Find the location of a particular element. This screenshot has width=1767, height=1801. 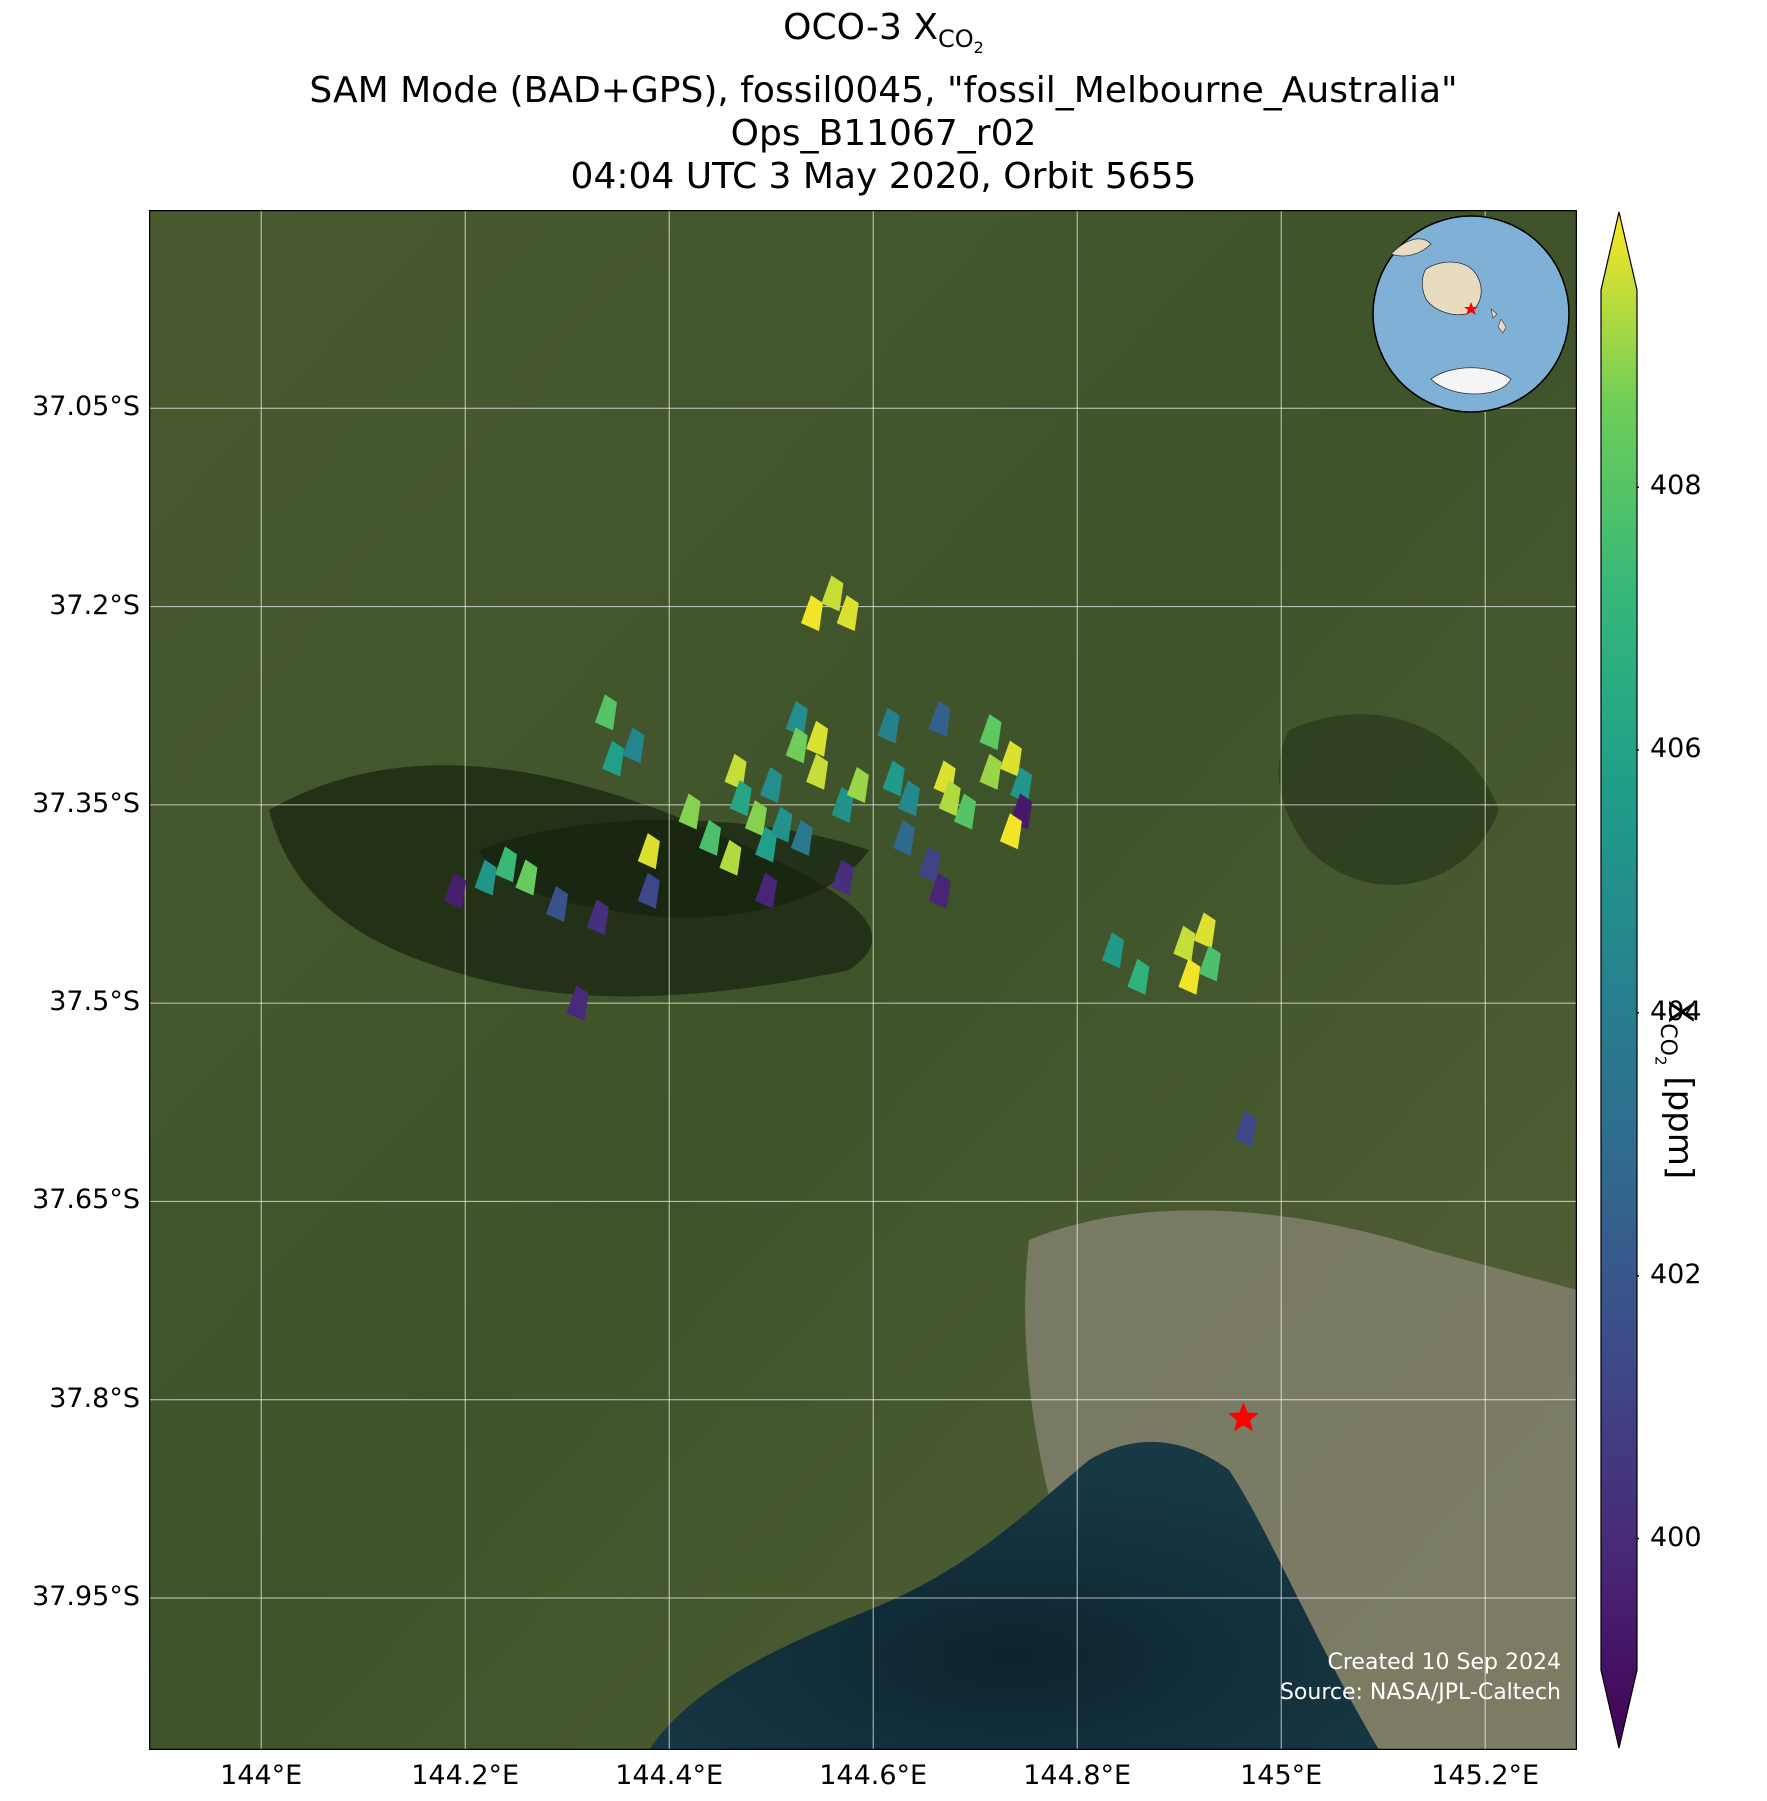

lat-tick-label: 37.8°S is located at coordinates (94, 1398).